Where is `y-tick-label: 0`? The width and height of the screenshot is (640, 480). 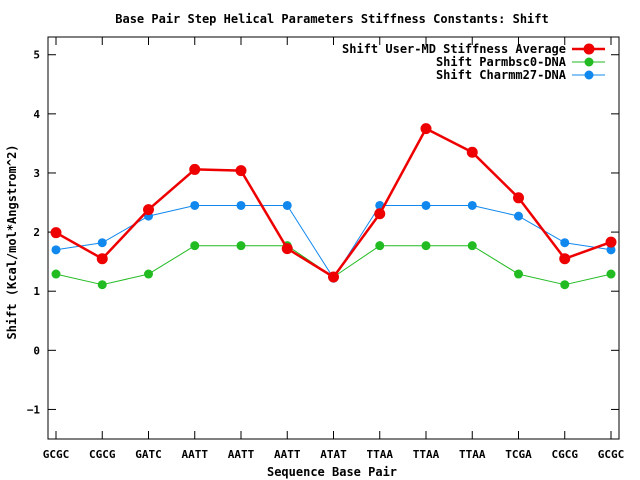
y-tick-label: 0 is located at coordinates (36, 350).